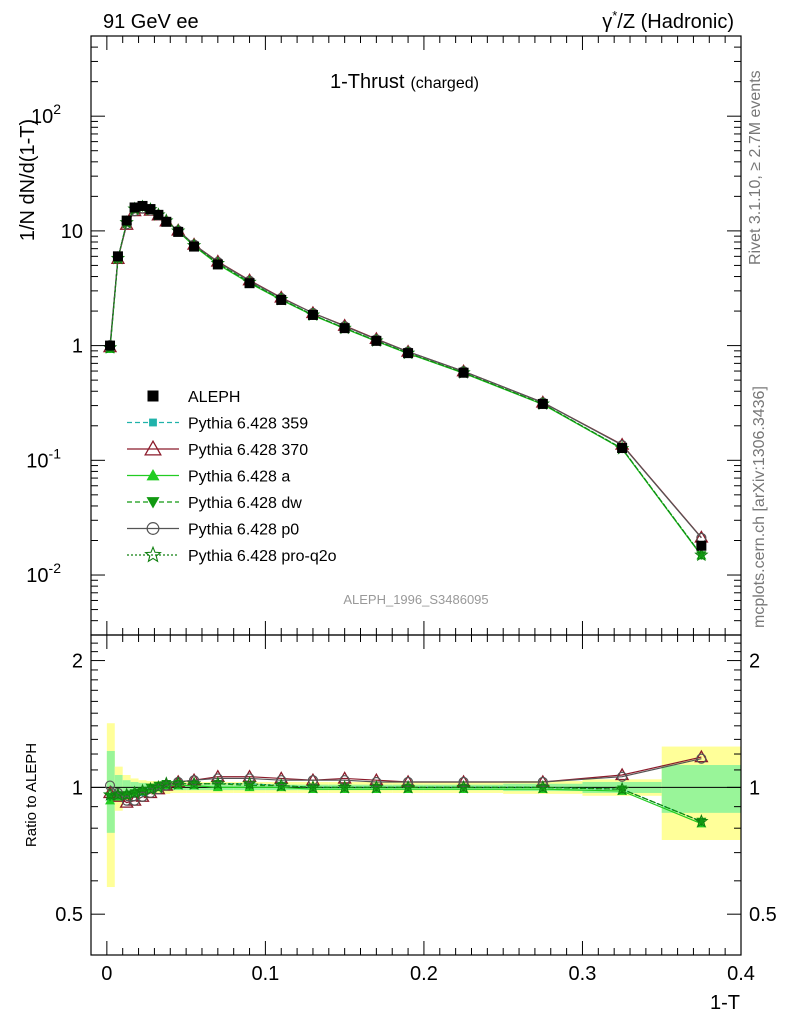 The width and height of the screenshot is (786, 1024). I want to click on legend-label: Pythia 6.428 dw, so click(245, 503).